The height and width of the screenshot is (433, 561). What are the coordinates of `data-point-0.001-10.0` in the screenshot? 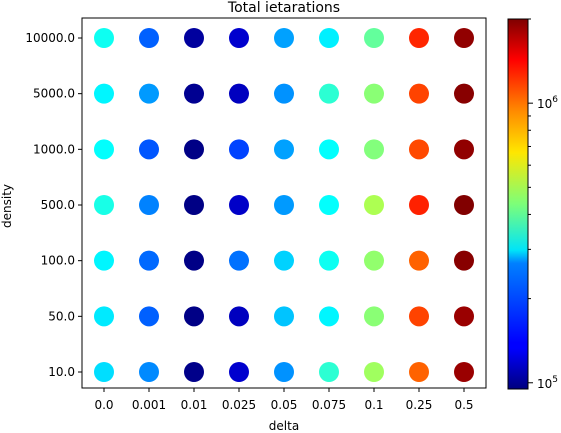 It's located at (149, 372).